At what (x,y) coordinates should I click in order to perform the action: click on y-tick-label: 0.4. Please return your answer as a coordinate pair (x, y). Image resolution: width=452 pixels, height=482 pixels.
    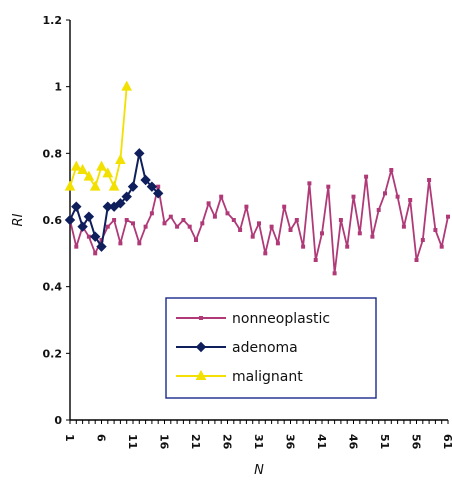
    Looking at the image, I should click on (53, 287).